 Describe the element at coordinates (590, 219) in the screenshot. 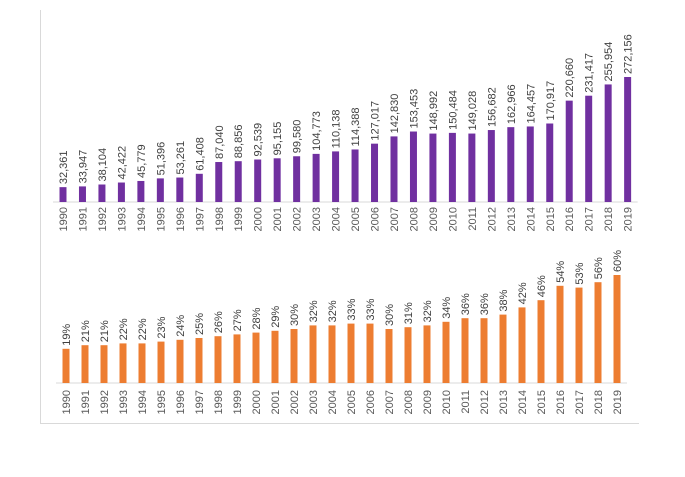

I see `top-tick-label-2017: 2017` at that location.